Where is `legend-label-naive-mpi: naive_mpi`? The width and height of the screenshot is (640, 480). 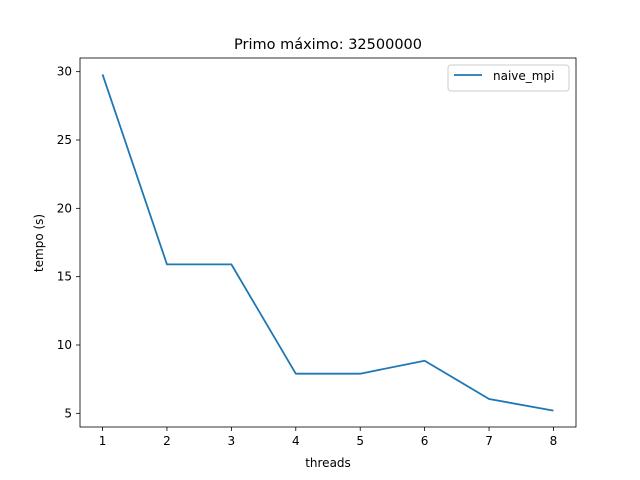
legend-label-naive-mpi: naive_mpi is located at coordinates (523, 76).